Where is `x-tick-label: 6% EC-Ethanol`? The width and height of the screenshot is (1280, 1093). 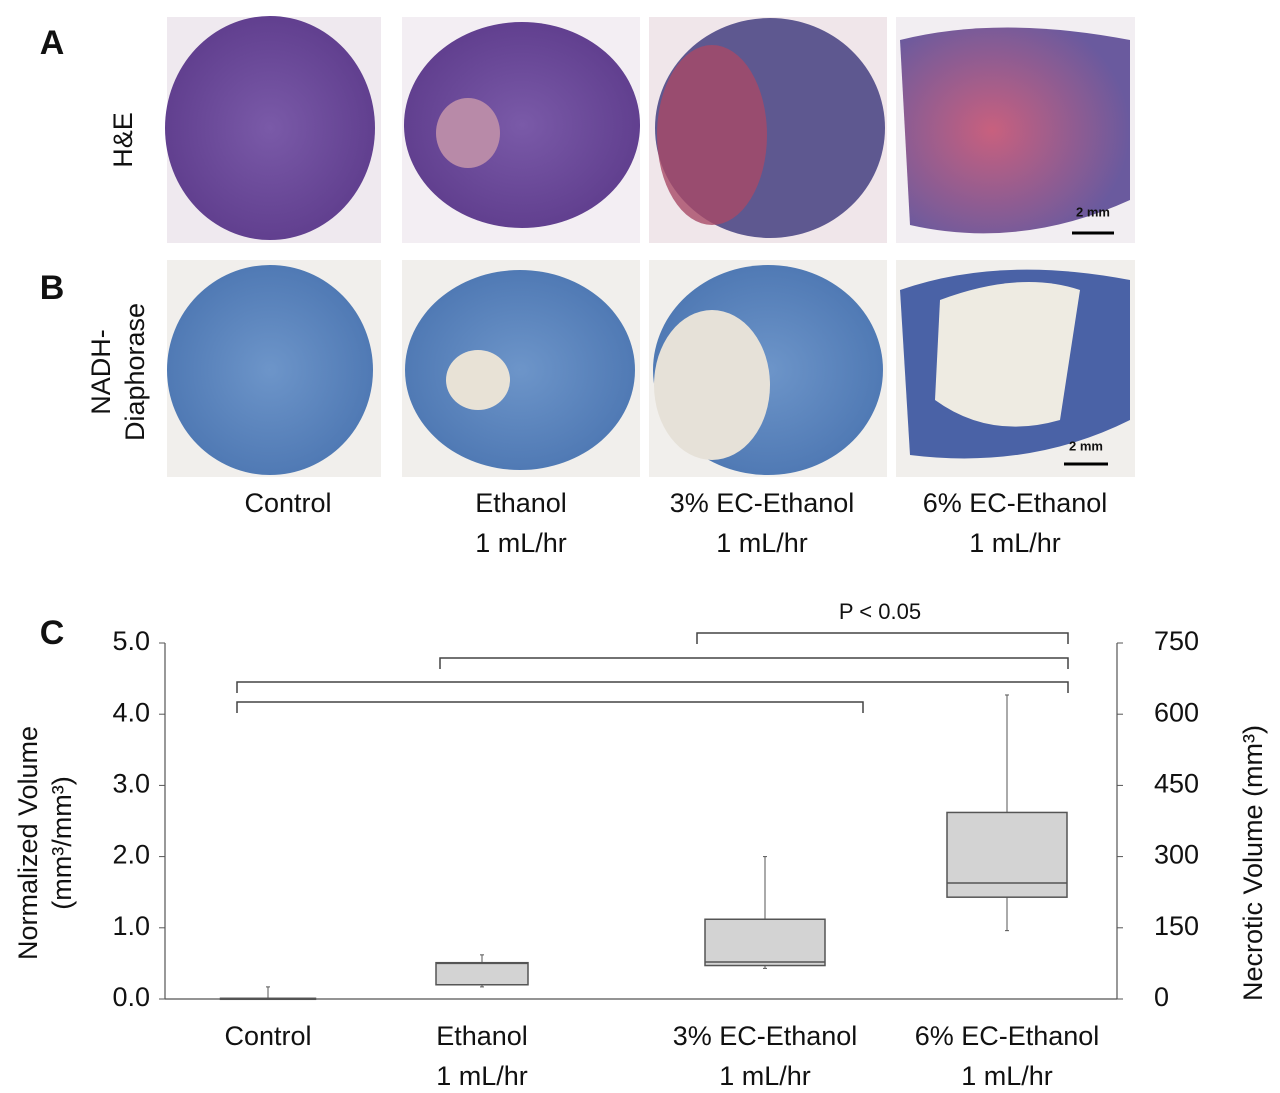
x-tick-label: 6% EC-Ethanol is located at coordinates (1007, 1036).